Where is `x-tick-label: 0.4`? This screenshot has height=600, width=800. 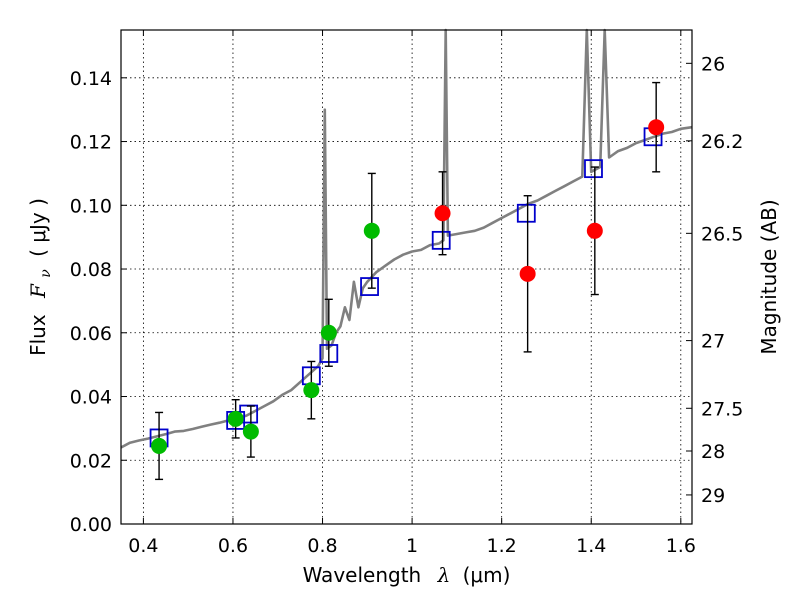 x-tick-label: 0.4 is located at coordinates (143, 546).